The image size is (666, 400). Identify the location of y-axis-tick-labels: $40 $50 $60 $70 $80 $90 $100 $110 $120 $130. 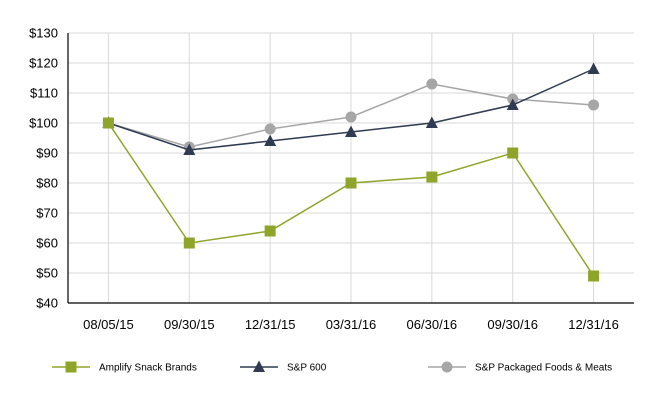
(43, 168).